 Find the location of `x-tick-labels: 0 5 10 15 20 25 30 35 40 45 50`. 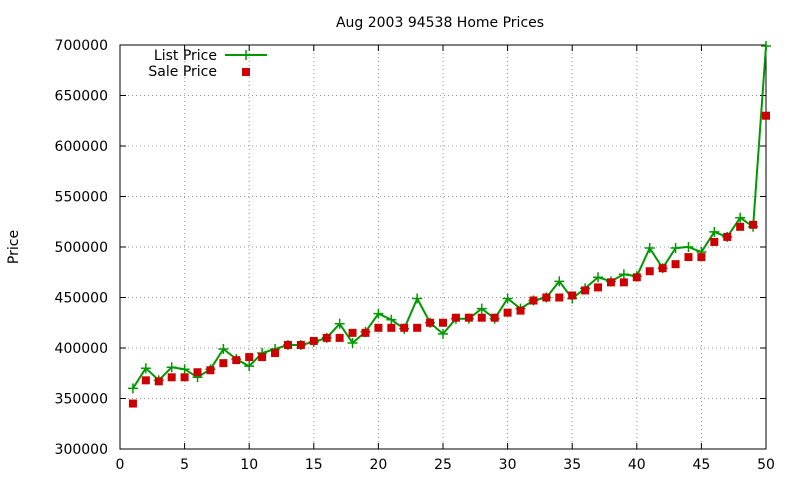

x-tick-labels: 0 5 10 15 20 25 30 35 40 45 50 is located at coordinates (445, 465).